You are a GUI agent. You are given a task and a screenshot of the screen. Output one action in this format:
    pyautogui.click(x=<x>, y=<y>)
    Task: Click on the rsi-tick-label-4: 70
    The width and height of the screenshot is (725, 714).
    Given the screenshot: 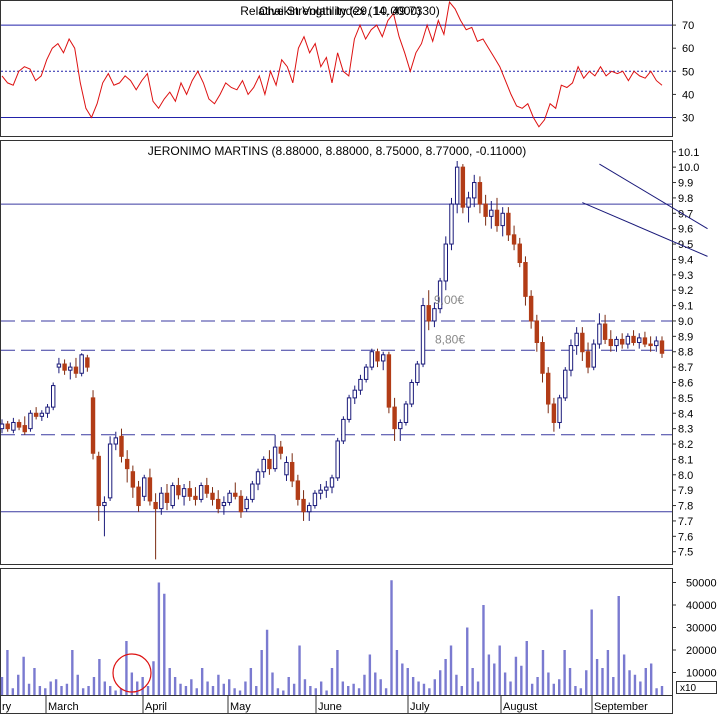 What is the action you would take?
    pyautogui.click(x=688, y=26)
    